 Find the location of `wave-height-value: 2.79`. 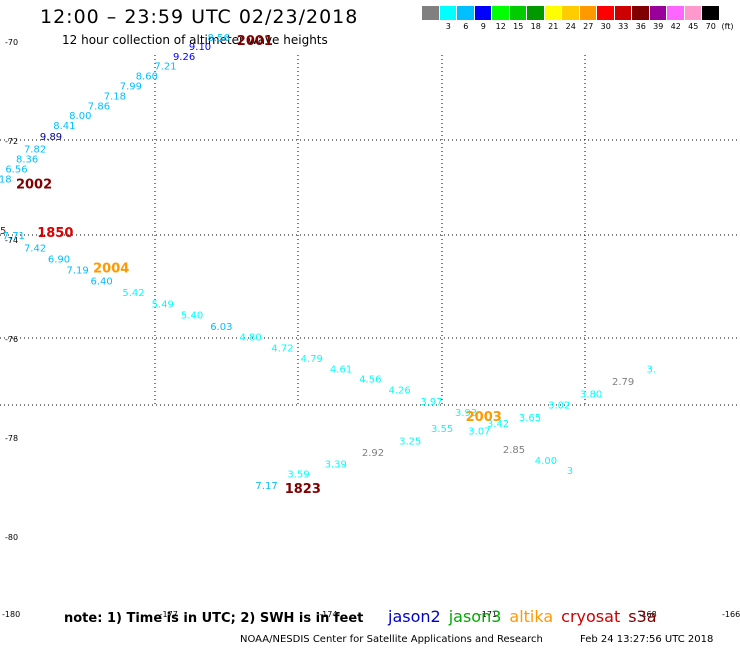

wave-height-value: 2.79 is located at coordinates (623, 382).